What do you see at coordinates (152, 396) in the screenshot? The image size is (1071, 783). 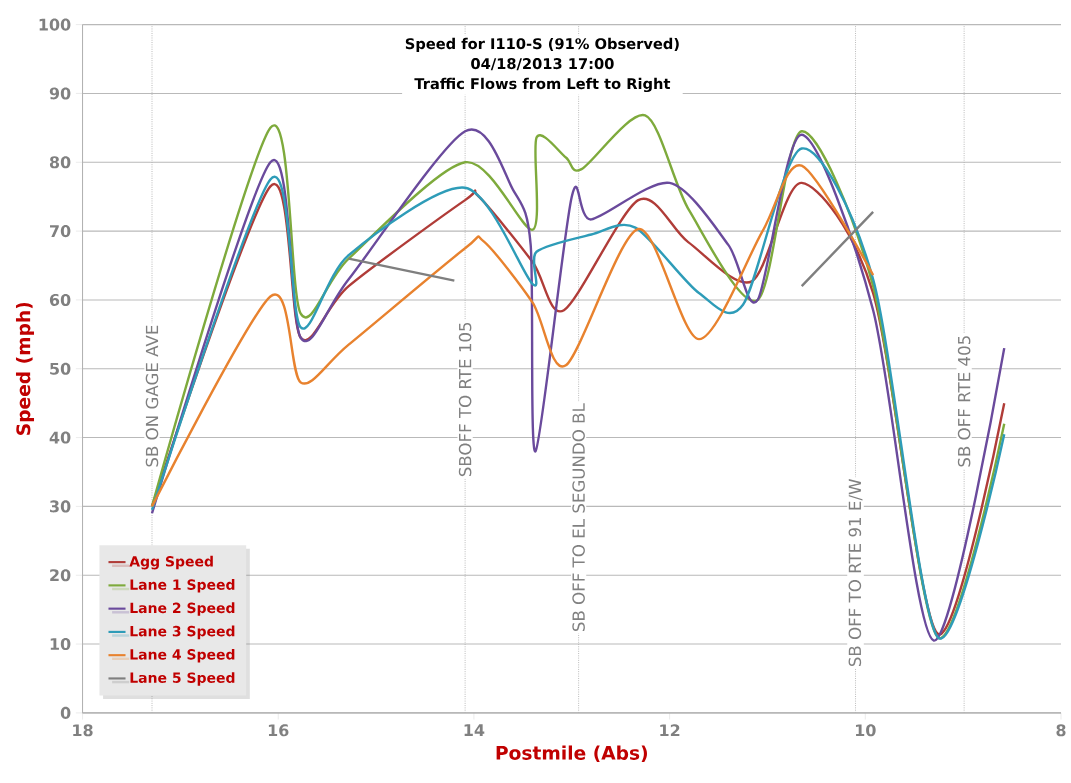 I see `ref-line-label: SB ON GAGE AVE` at bounding box center [152, 396].